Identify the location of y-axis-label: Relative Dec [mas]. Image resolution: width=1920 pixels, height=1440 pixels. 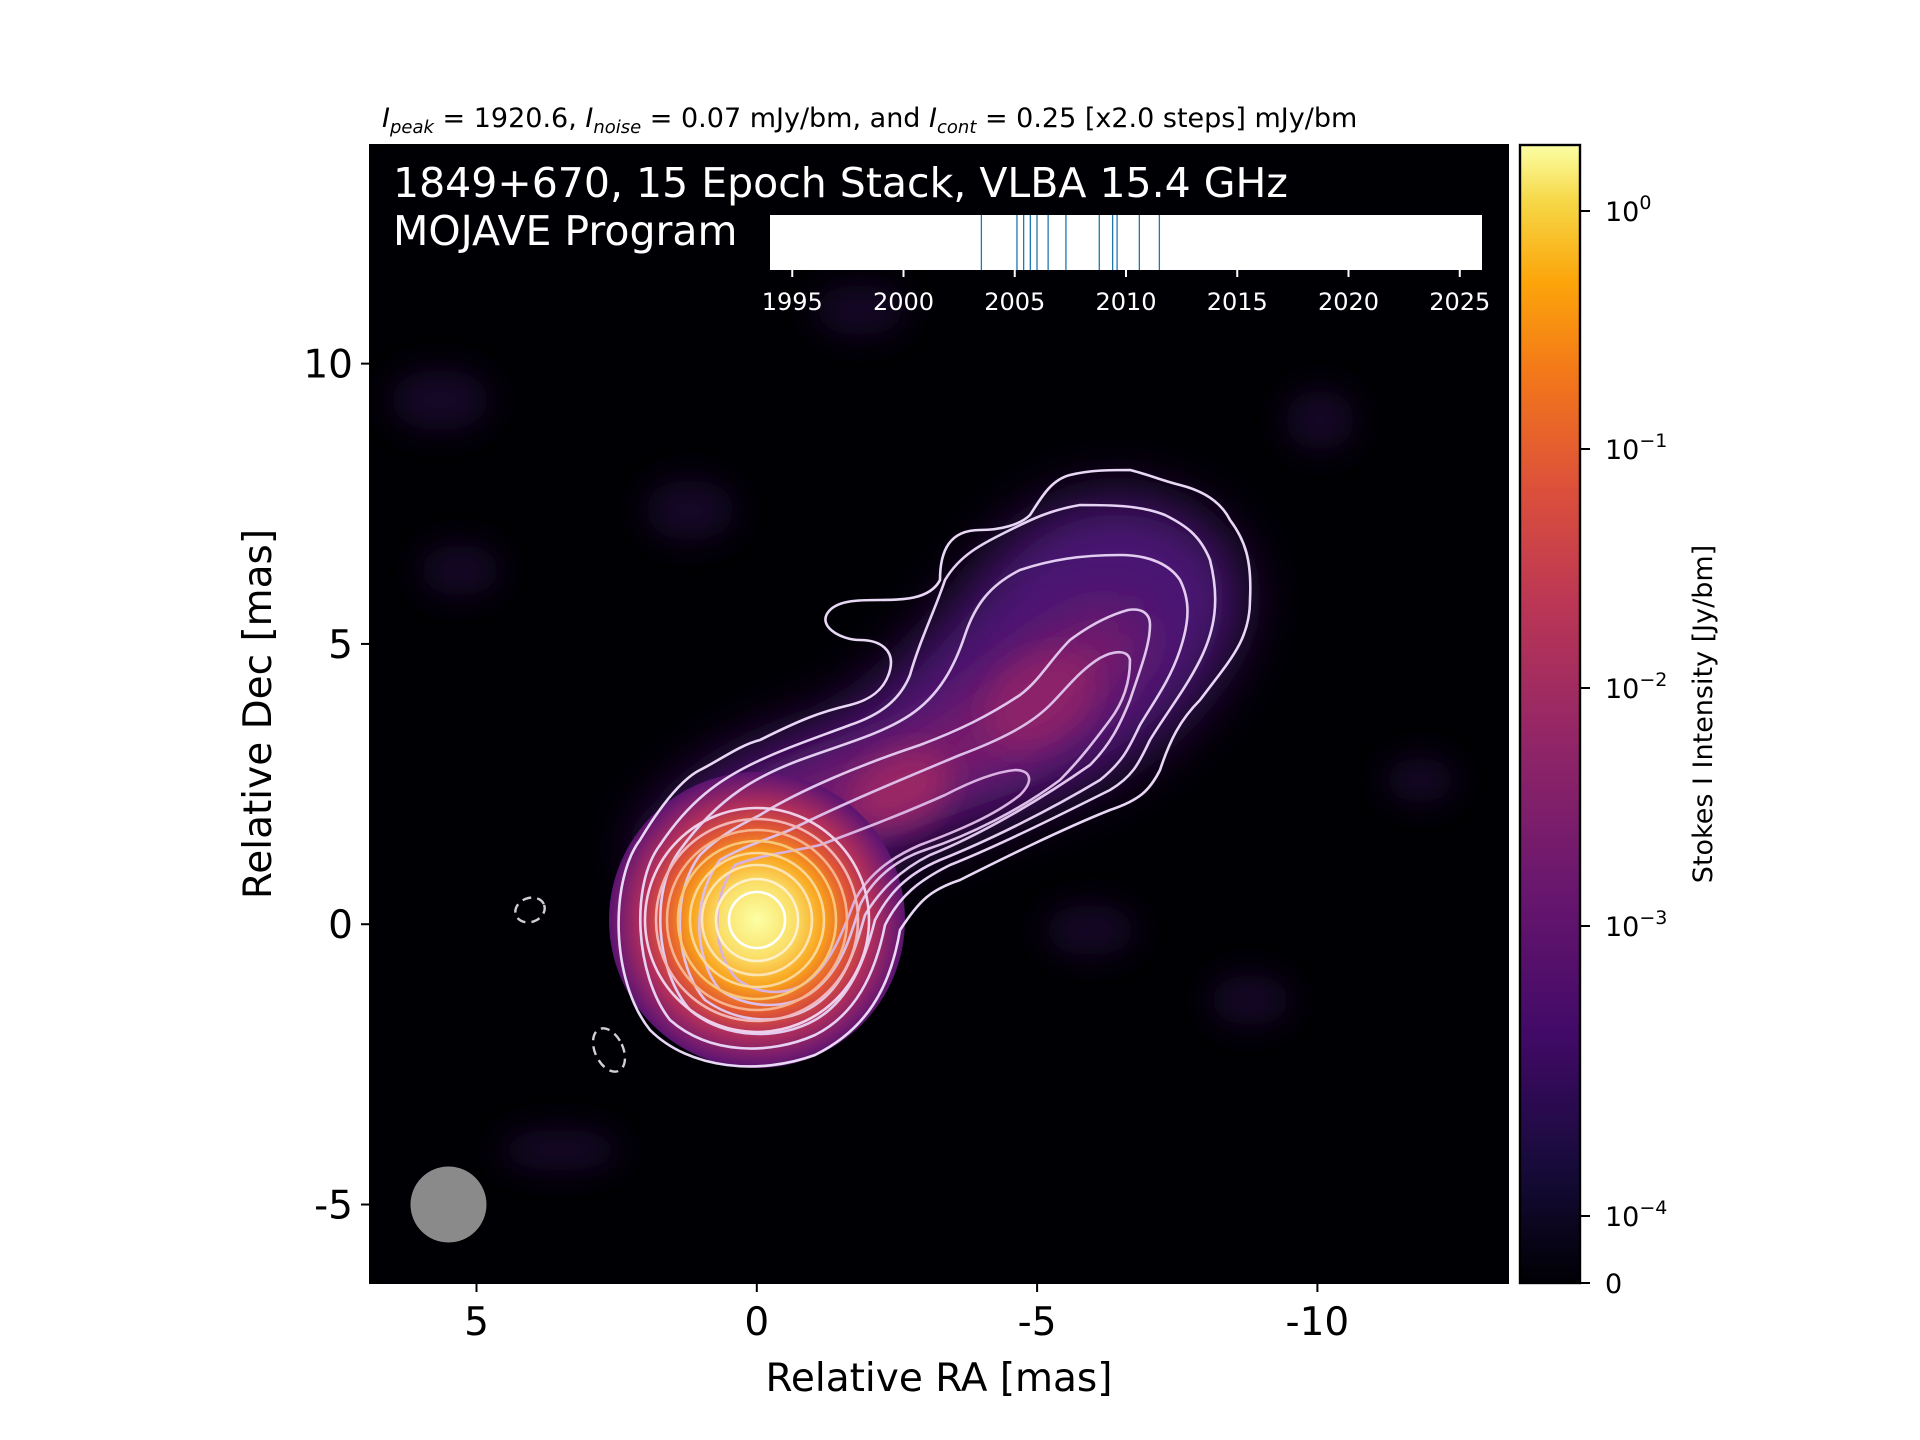
(258, 714).